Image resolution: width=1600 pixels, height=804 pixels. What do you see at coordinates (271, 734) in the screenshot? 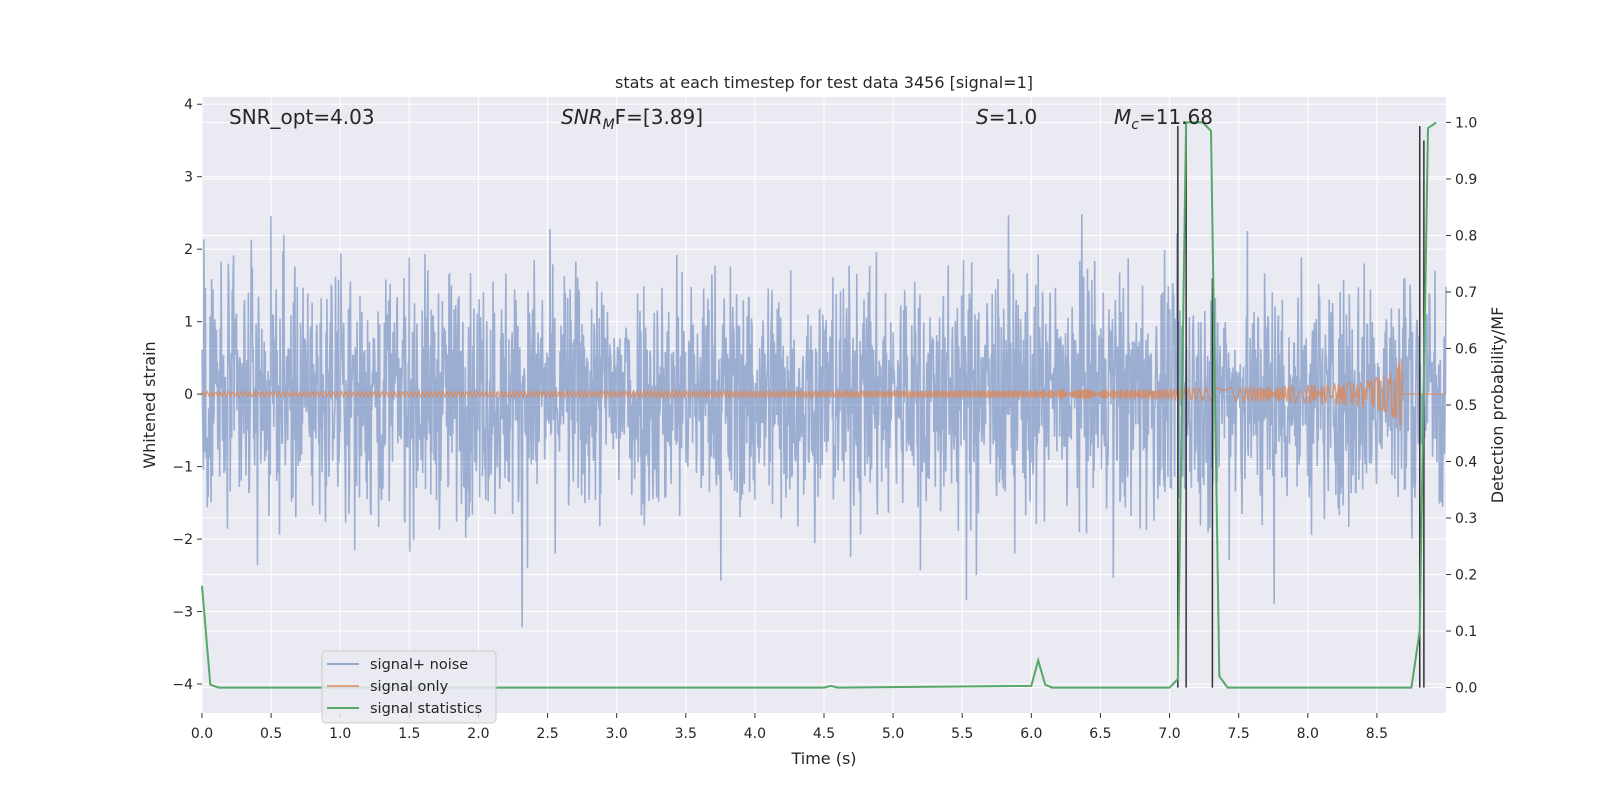
I see `x-tick-label: 0.5` at bounding box center [271, 734].